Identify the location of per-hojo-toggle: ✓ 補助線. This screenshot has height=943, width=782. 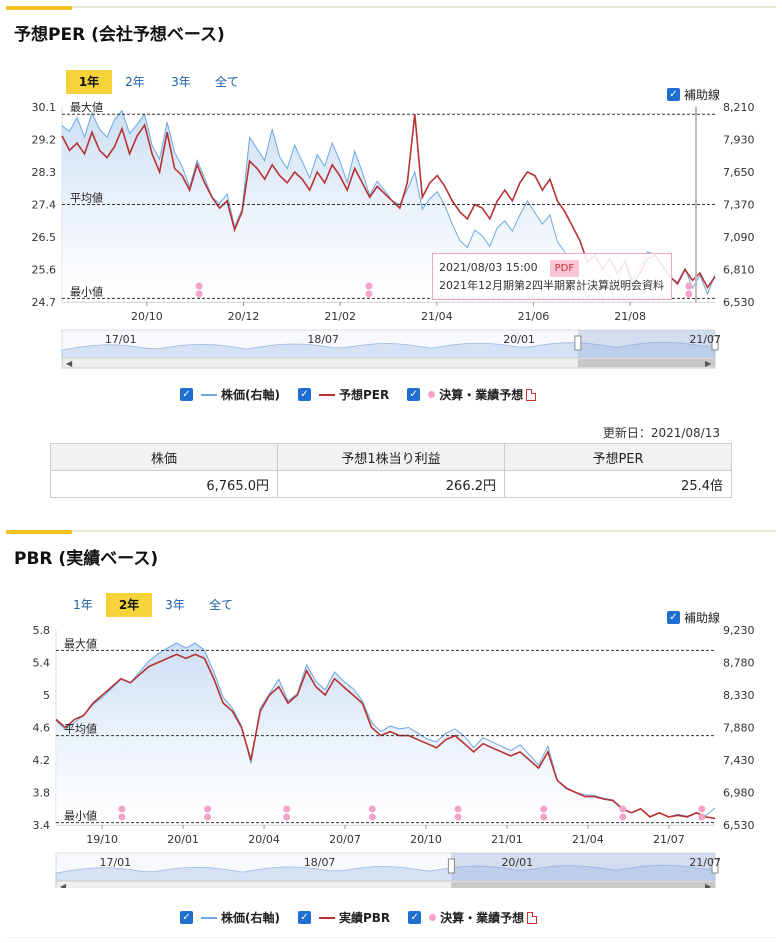
(693, 94).